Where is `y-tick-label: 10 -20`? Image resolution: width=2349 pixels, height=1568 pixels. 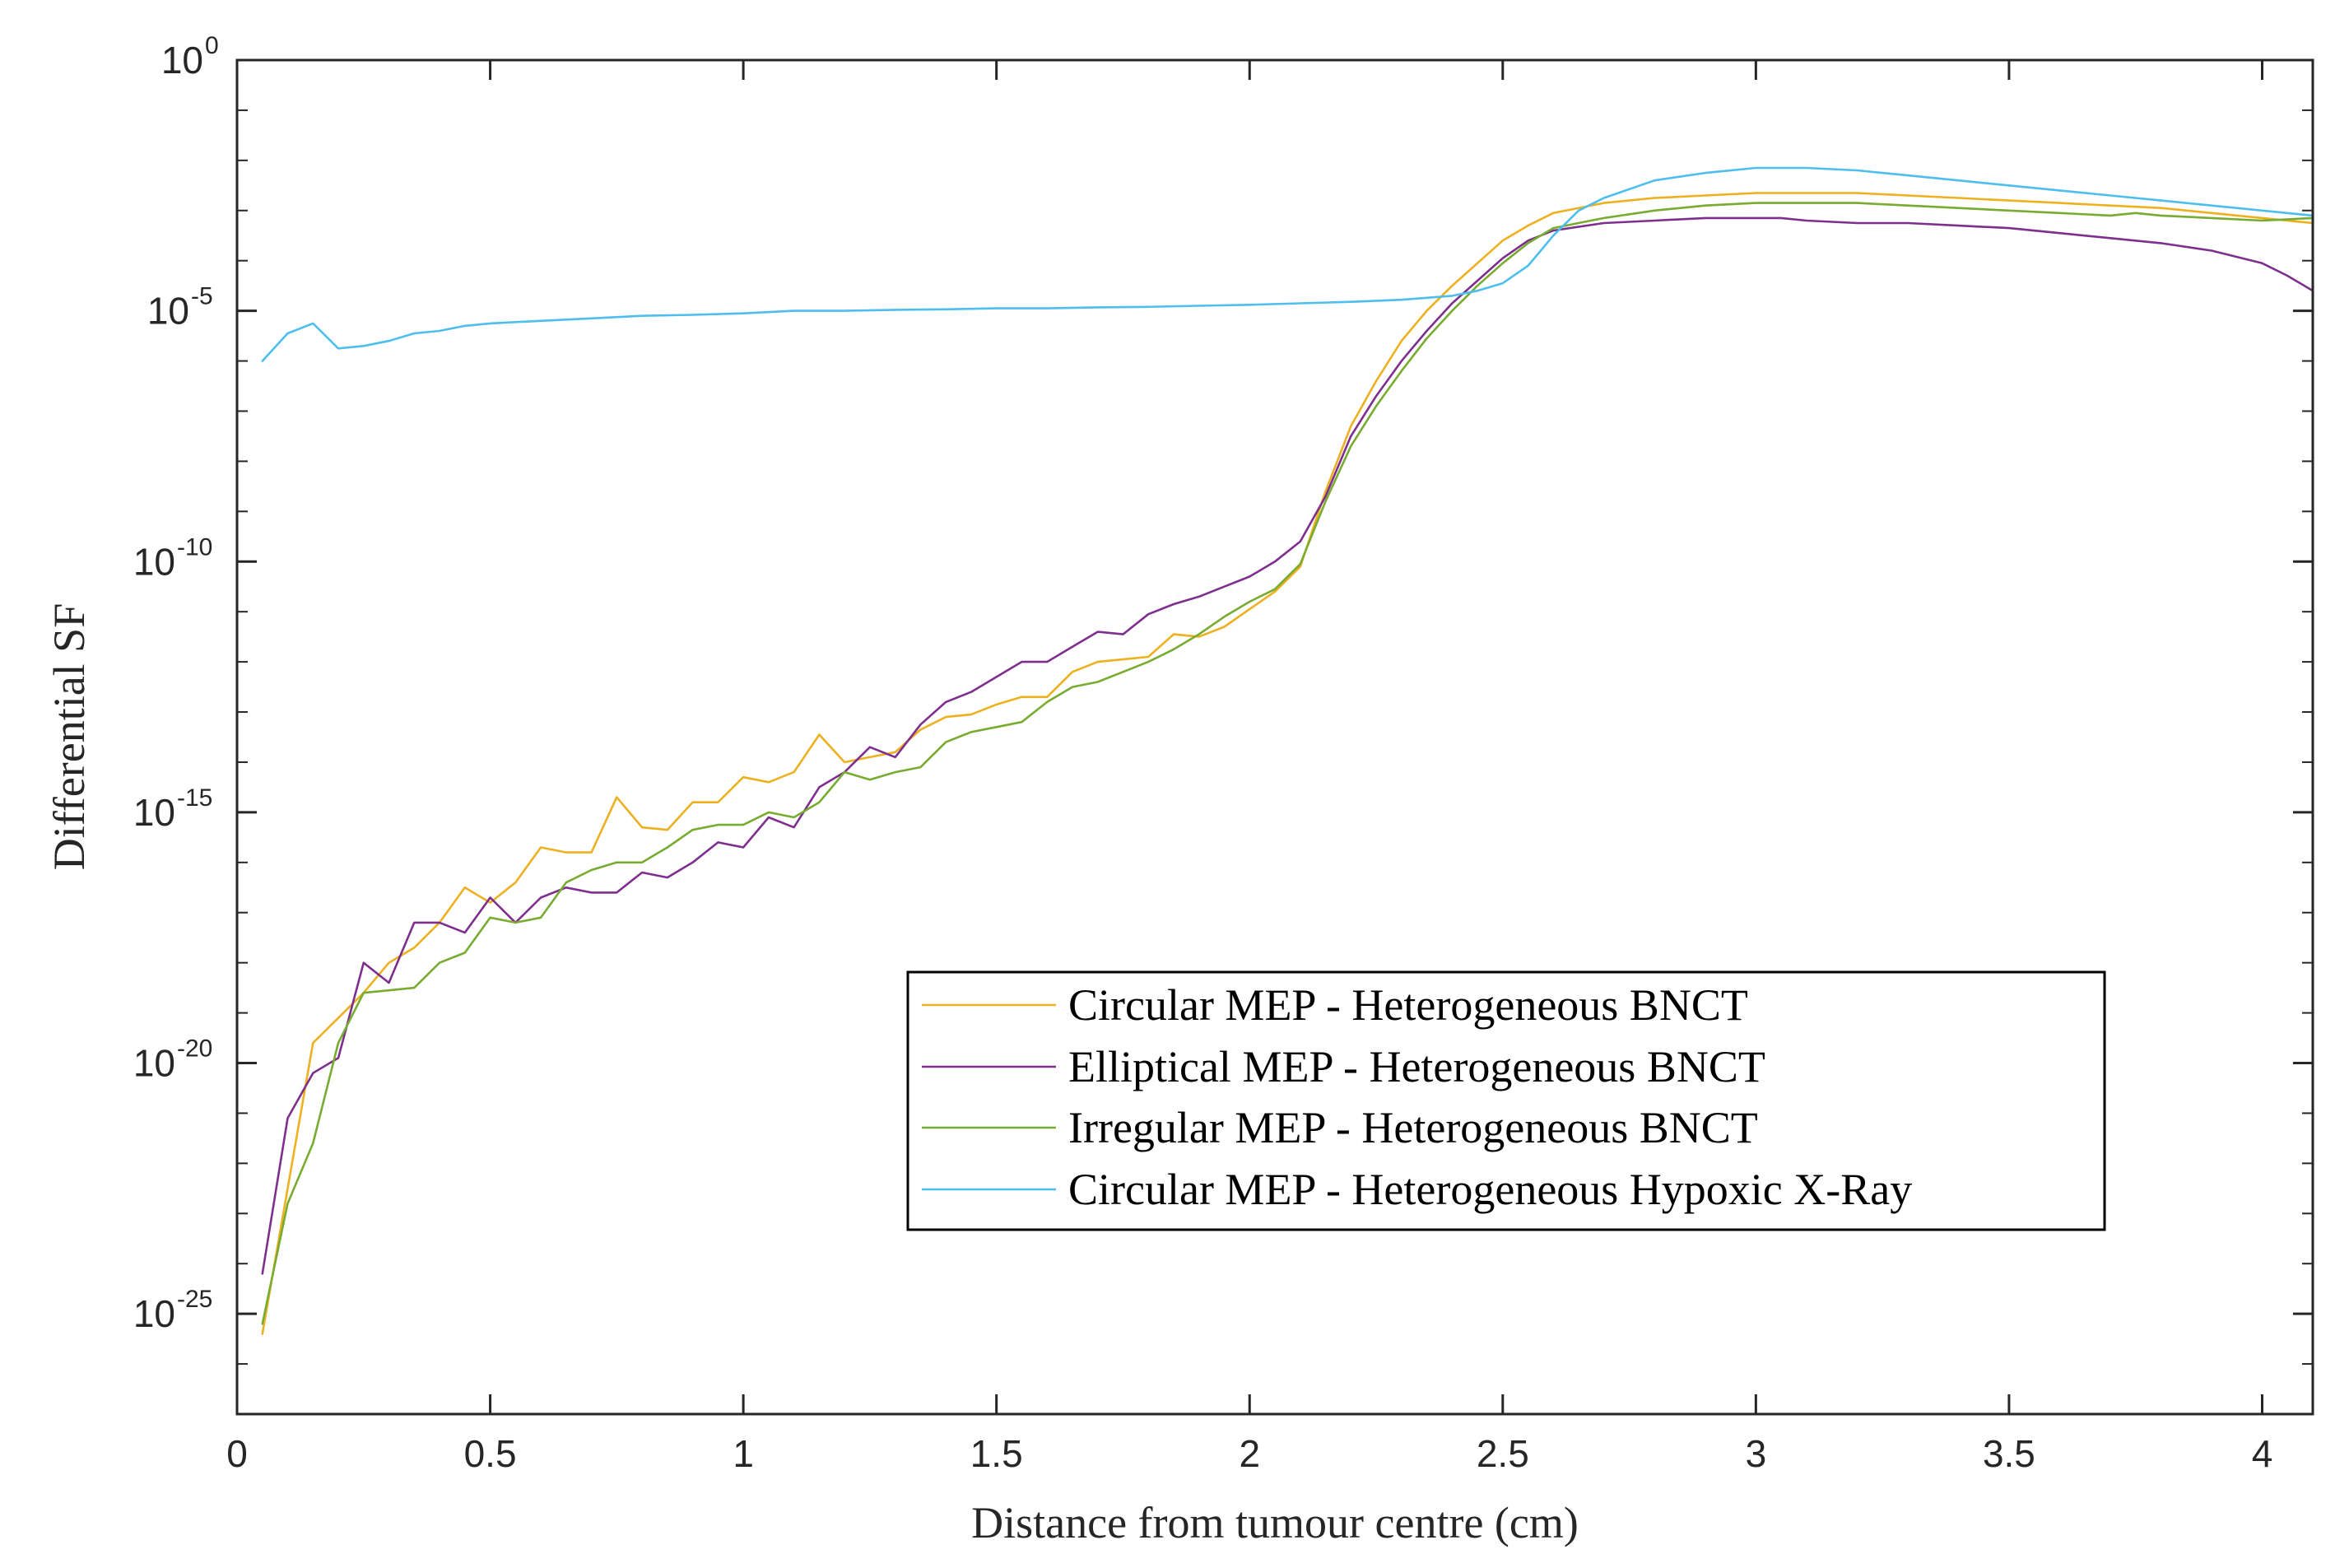 y-tick-label: 10 -20 is located at coordinates (173, 1060).